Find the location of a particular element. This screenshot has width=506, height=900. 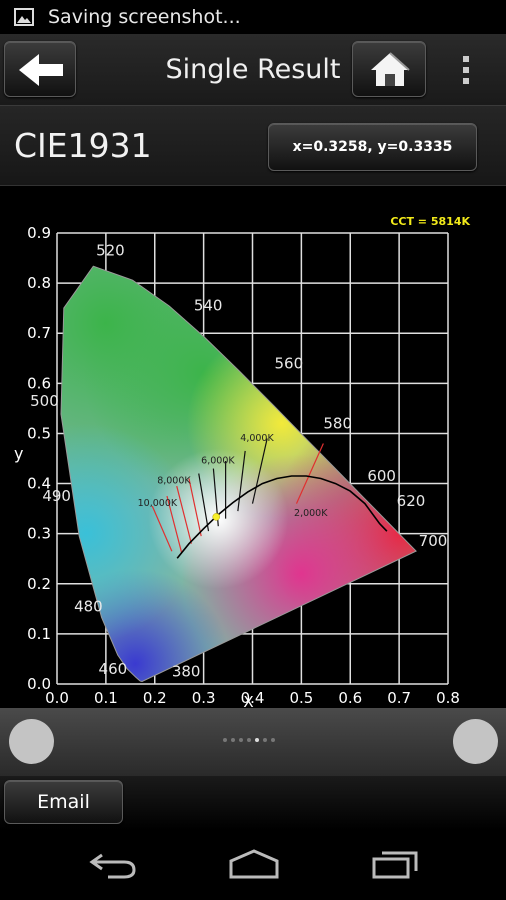

home-icon is located at coordinates (390, 69).